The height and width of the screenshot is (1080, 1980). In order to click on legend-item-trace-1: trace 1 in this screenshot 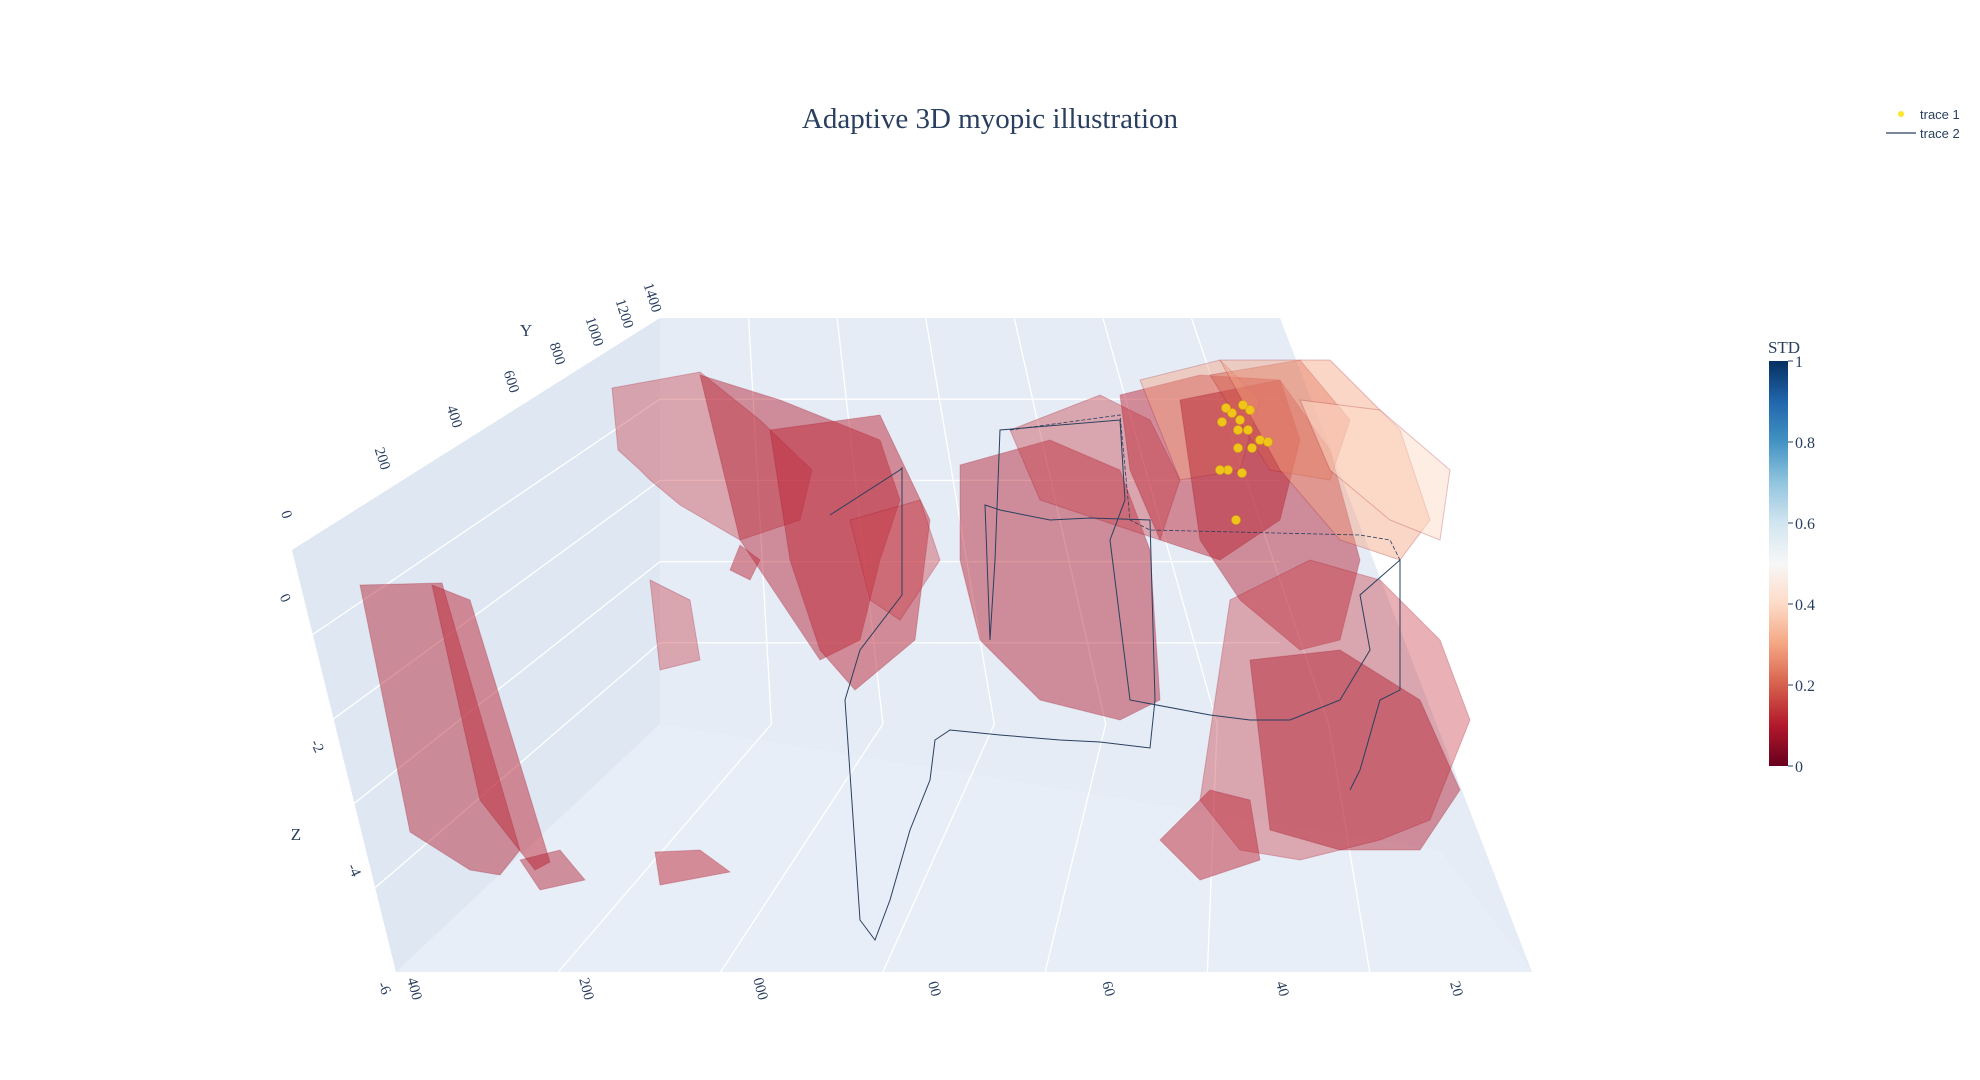, I will do `click(1929, 114)`.